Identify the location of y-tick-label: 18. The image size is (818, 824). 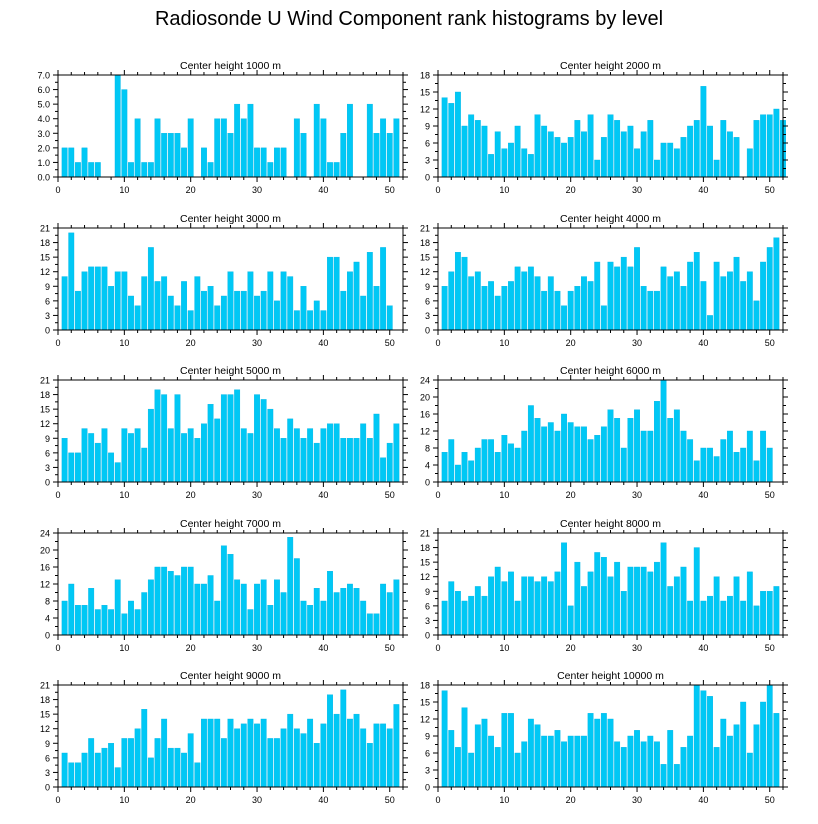
(425, 76).